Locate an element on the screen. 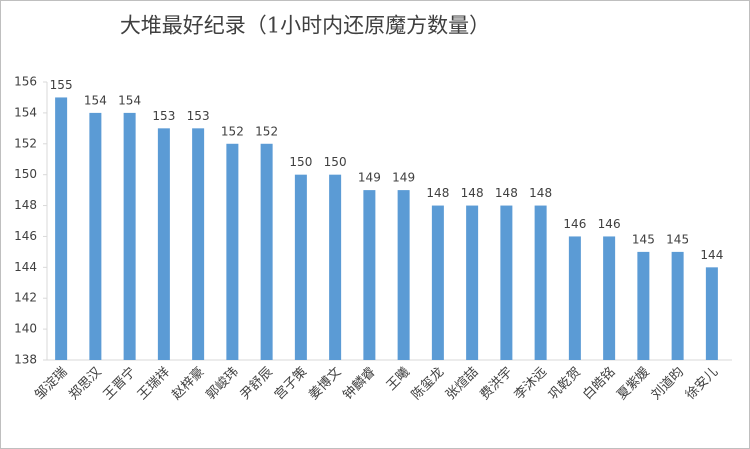  y-tick-label: 142 is located at coordinates (25, 298).